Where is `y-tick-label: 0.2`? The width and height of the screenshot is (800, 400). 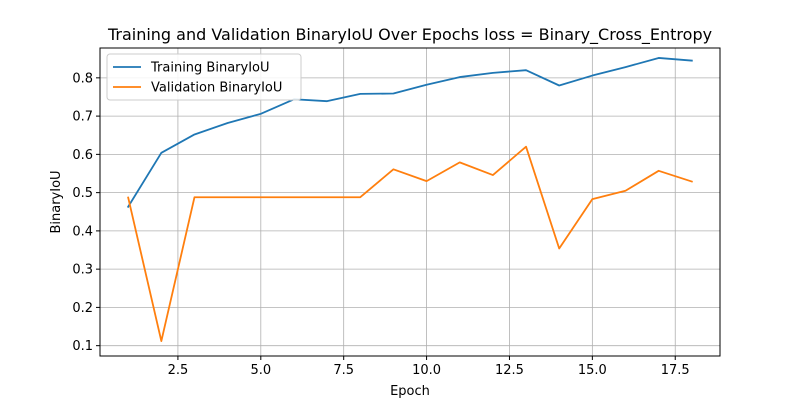
y-tick-label: 0.2 is located at coordinates (82, 308).